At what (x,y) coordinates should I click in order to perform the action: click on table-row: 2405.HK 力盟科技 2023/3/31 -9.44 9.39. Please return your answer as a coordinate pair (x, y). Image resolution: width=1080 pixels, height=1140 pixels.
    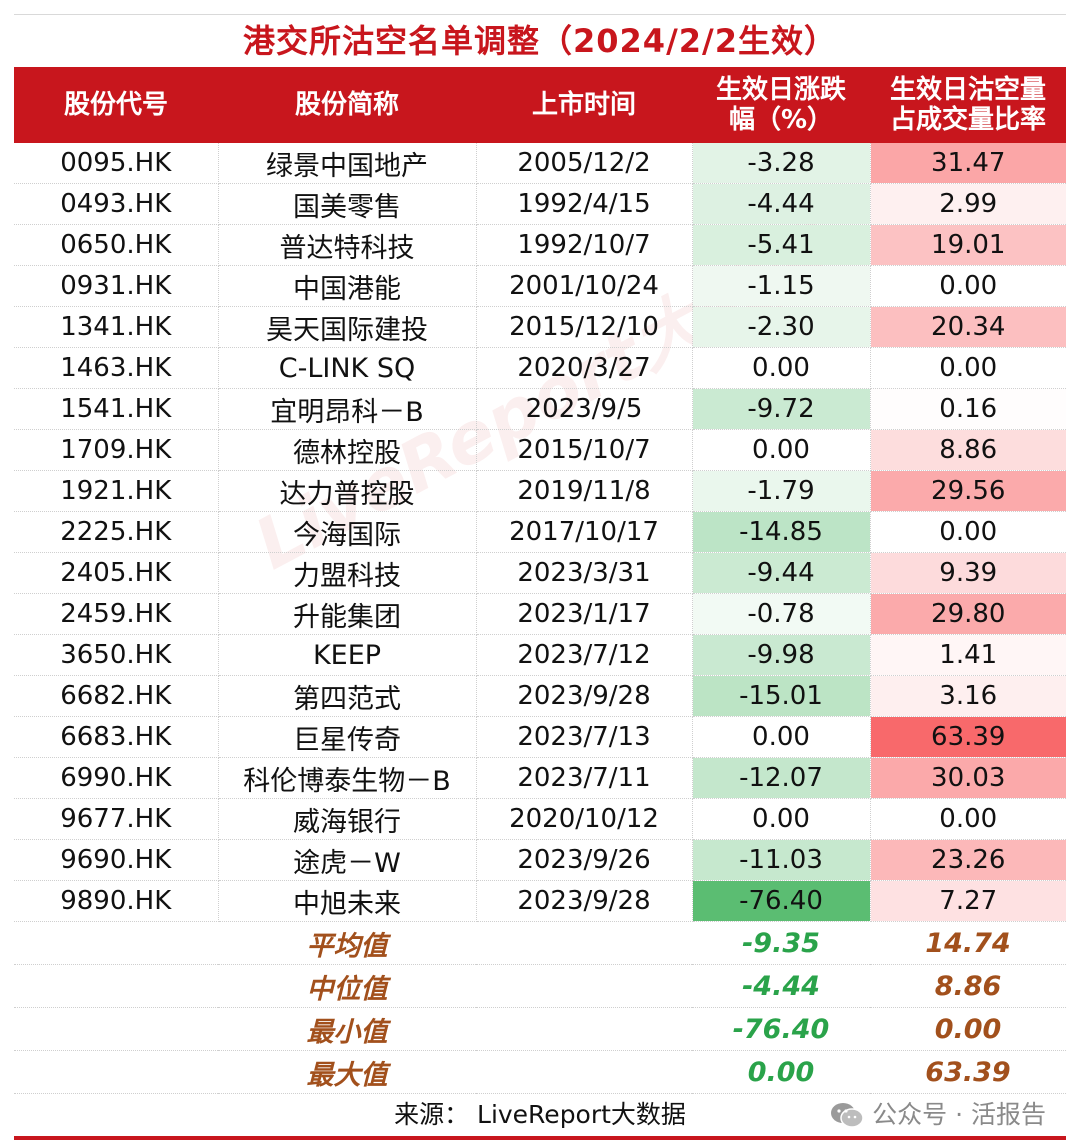
    Looking at the image, I should click on (540, 573).